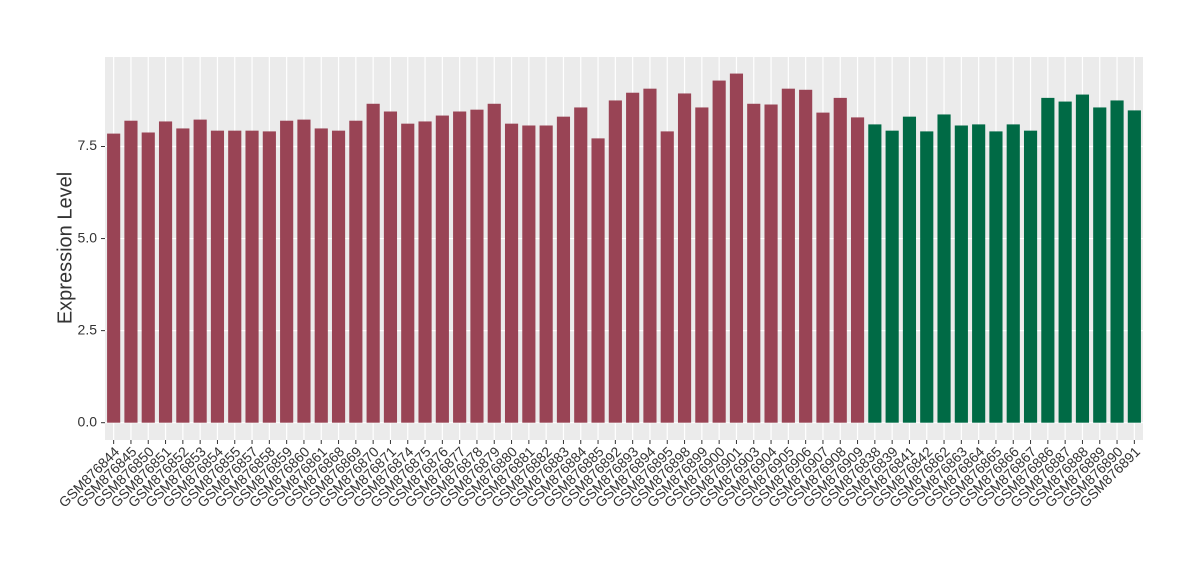  Describe the element at coordinates (65, 248) in the screenshot. I see `y-axis-title: Expression Level` at that location.